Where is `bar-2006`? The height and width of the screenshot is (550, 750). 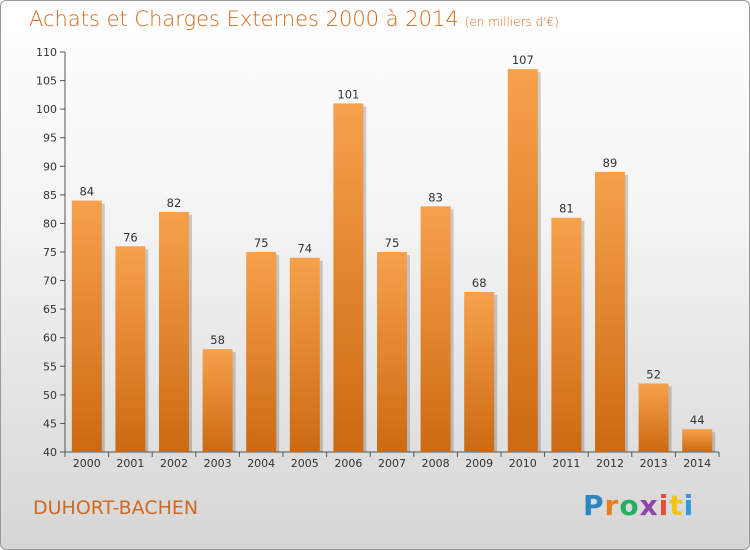
bar-2006 is located at coordinates (348, 277).